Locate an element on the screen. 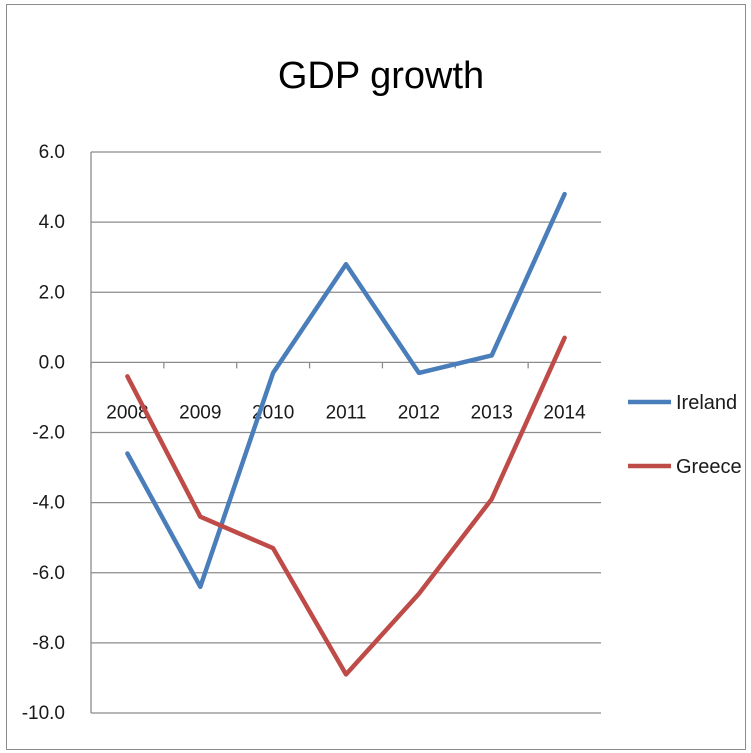 This screenshot has height=753, width=751. legend-label-ireland: Ireland is located at coordinates (706, 403).